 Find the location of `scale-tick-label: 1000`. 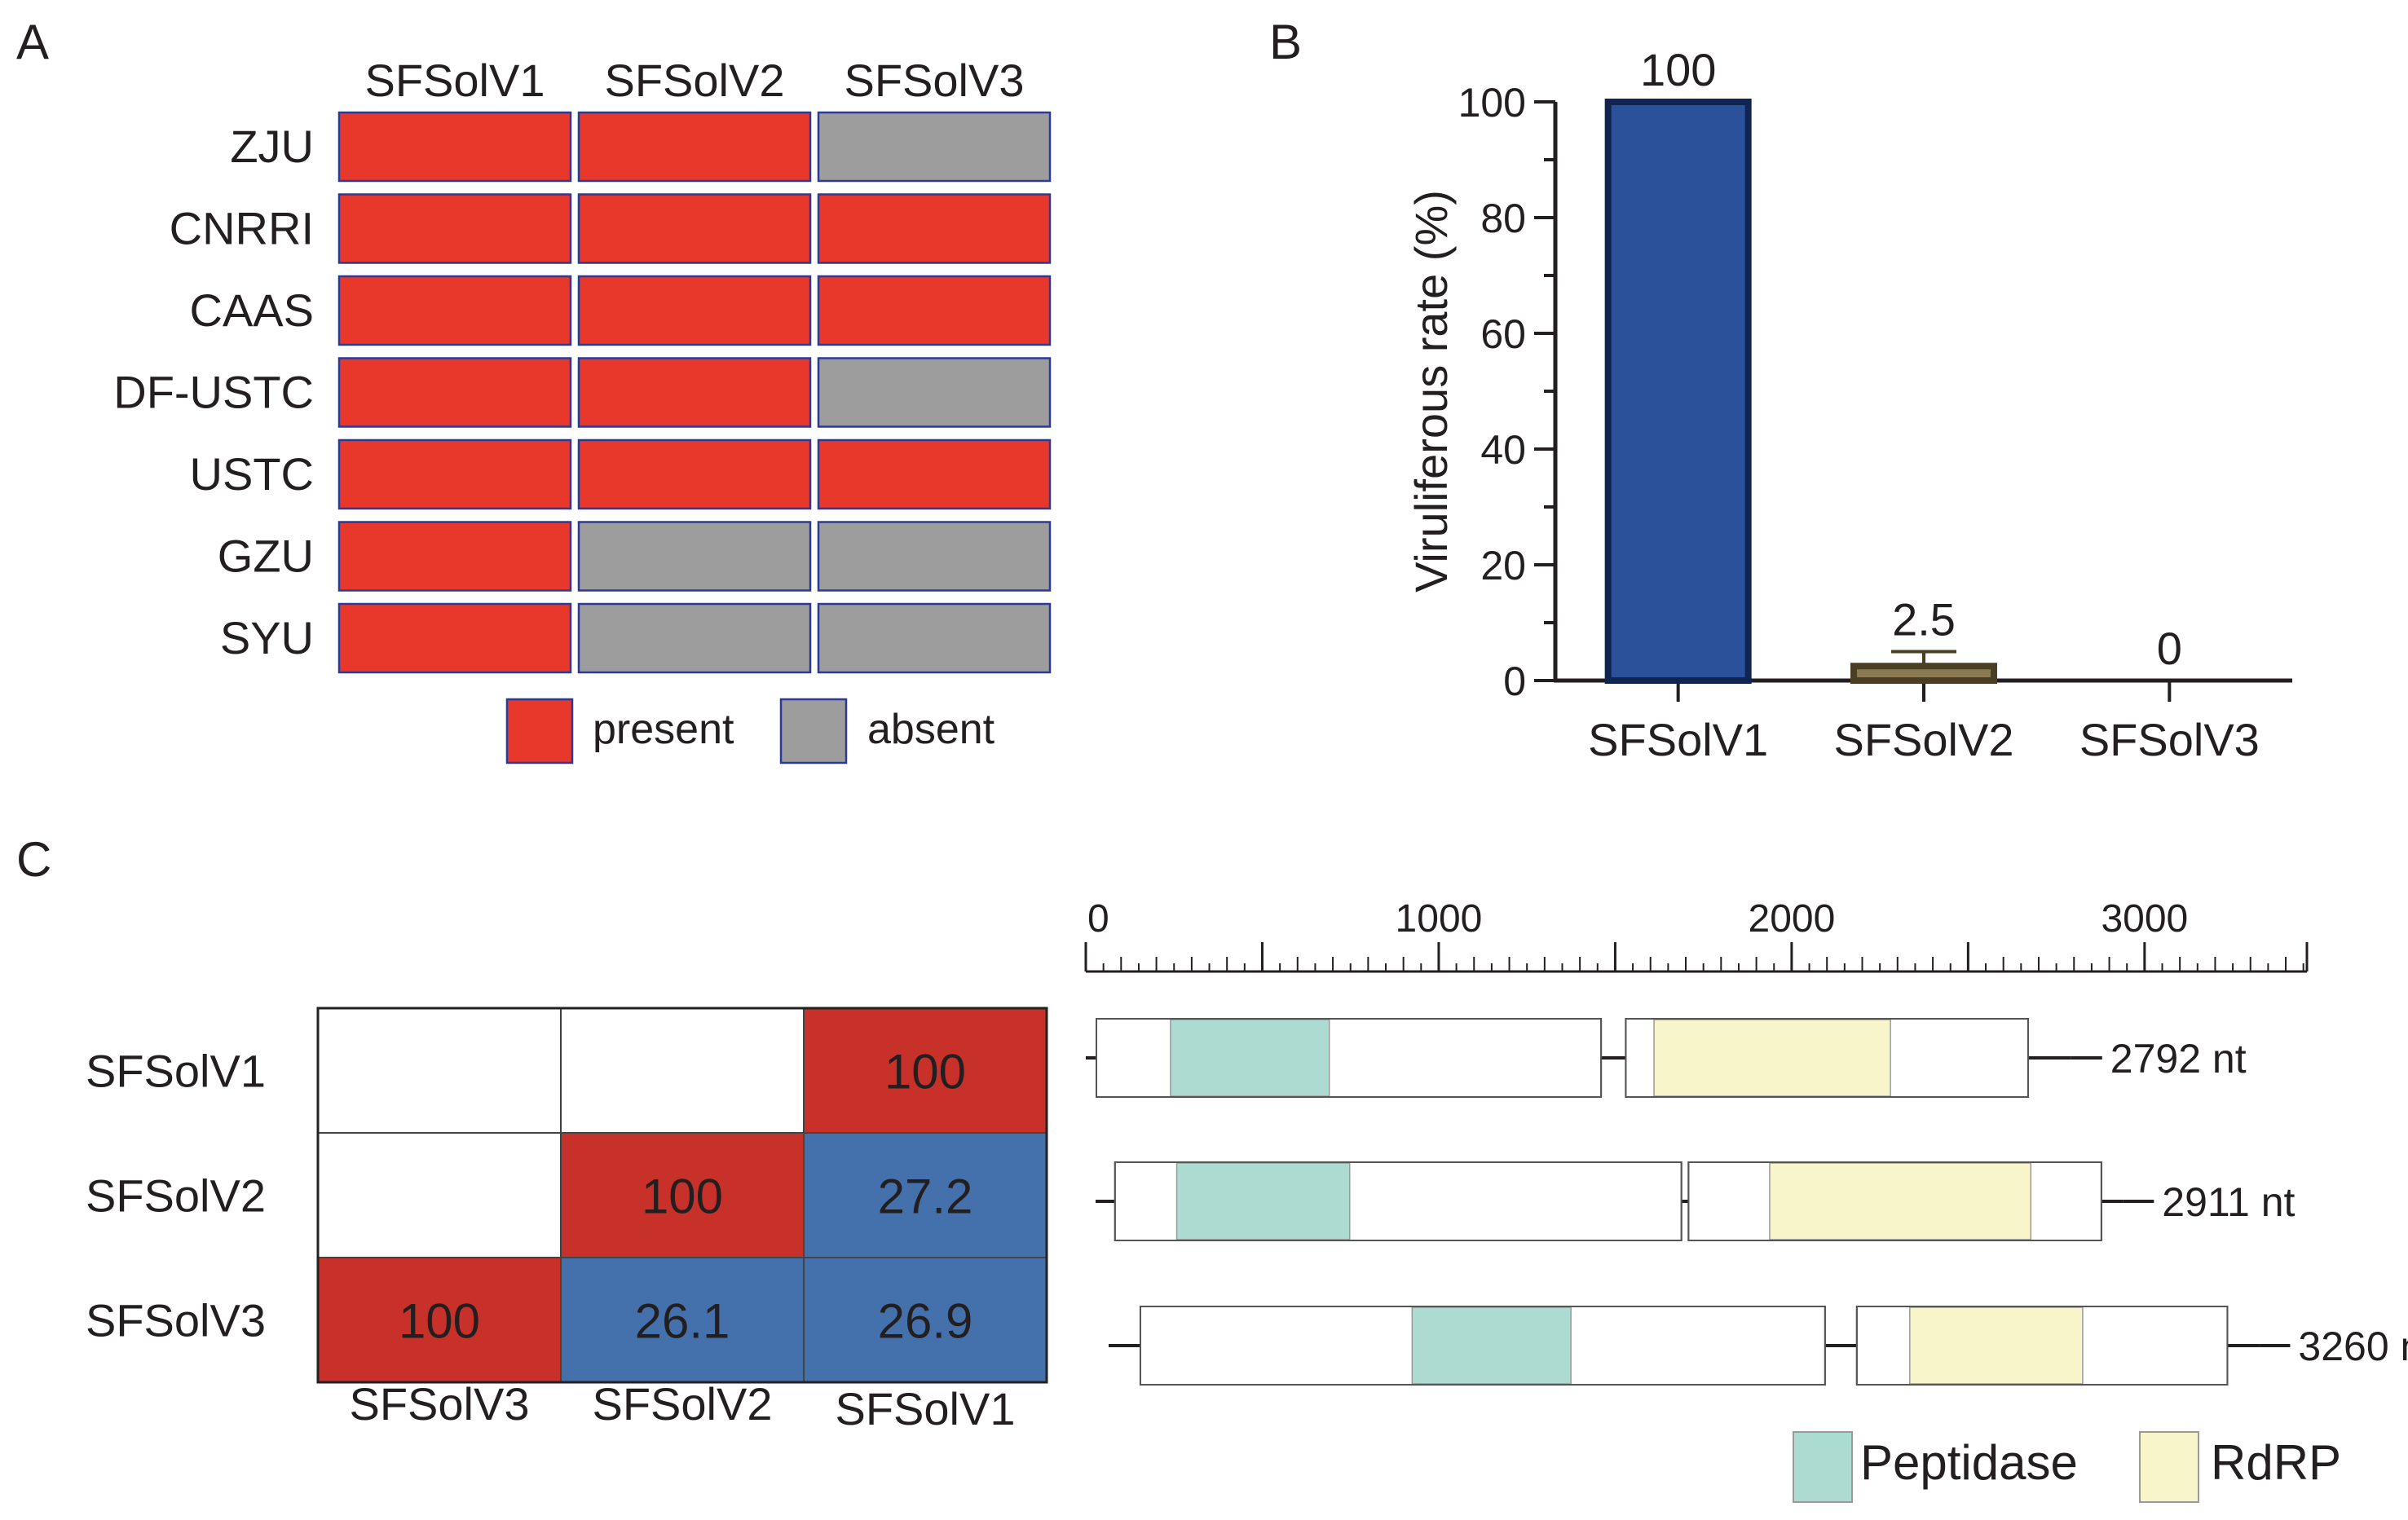

scale-tick-label: 1000 is located at coordinates (1439, 919).